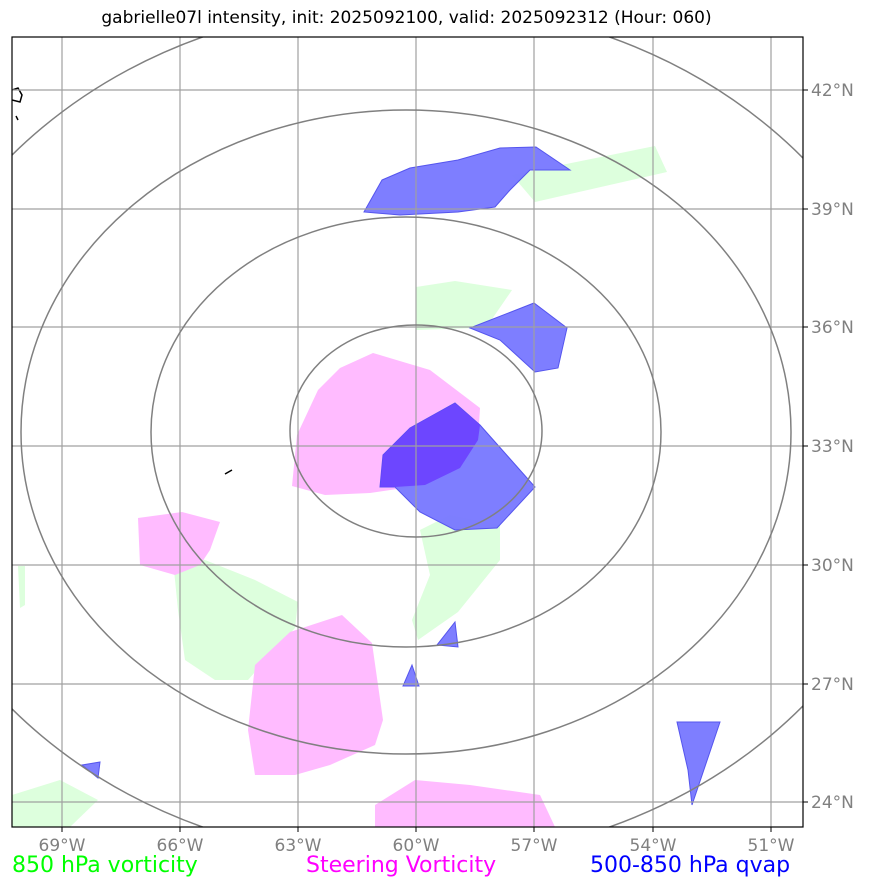  What do you see at coordinates (832, 447) in the screenshot?
I see `lat-label-33n: 33°N` at bounding box center [832, 447].